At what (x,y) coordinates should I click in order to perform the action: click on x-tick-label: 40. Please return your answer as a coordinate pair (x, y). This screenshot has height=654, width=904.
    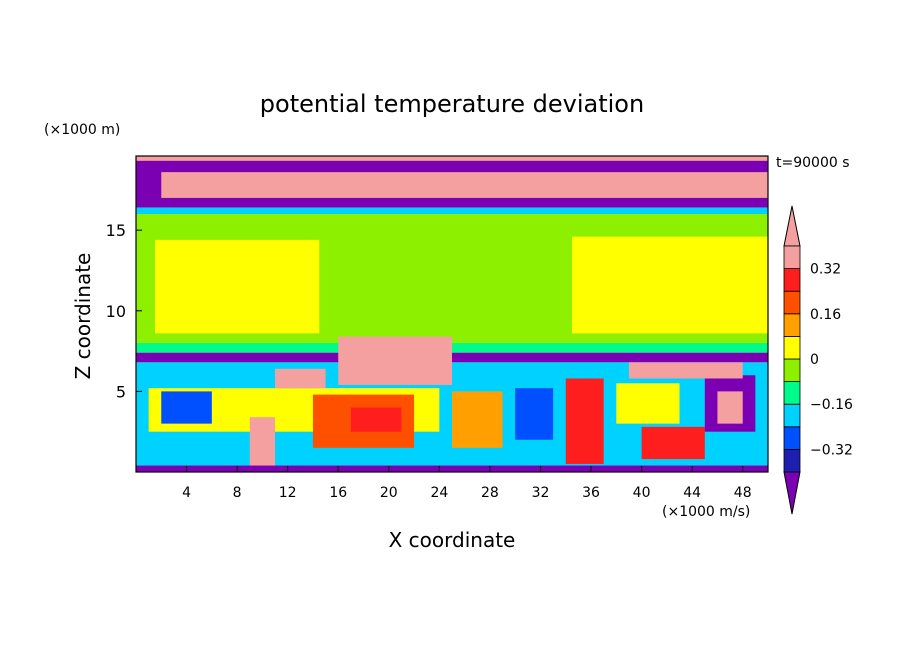
    Looking at the image, I should click on (642, 493).